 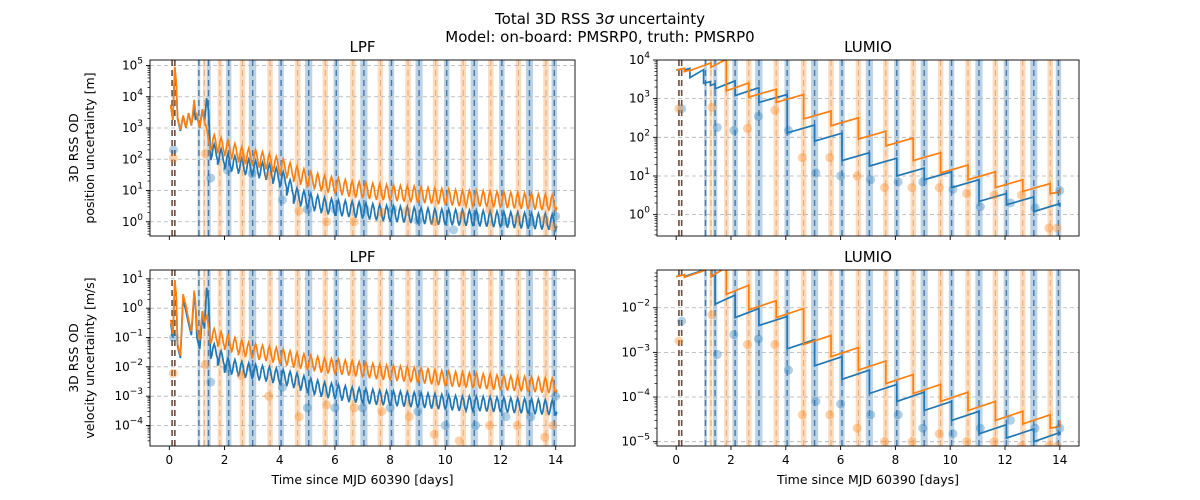 I want to click on x-tick-label: 8, so click(x=390, y=460).